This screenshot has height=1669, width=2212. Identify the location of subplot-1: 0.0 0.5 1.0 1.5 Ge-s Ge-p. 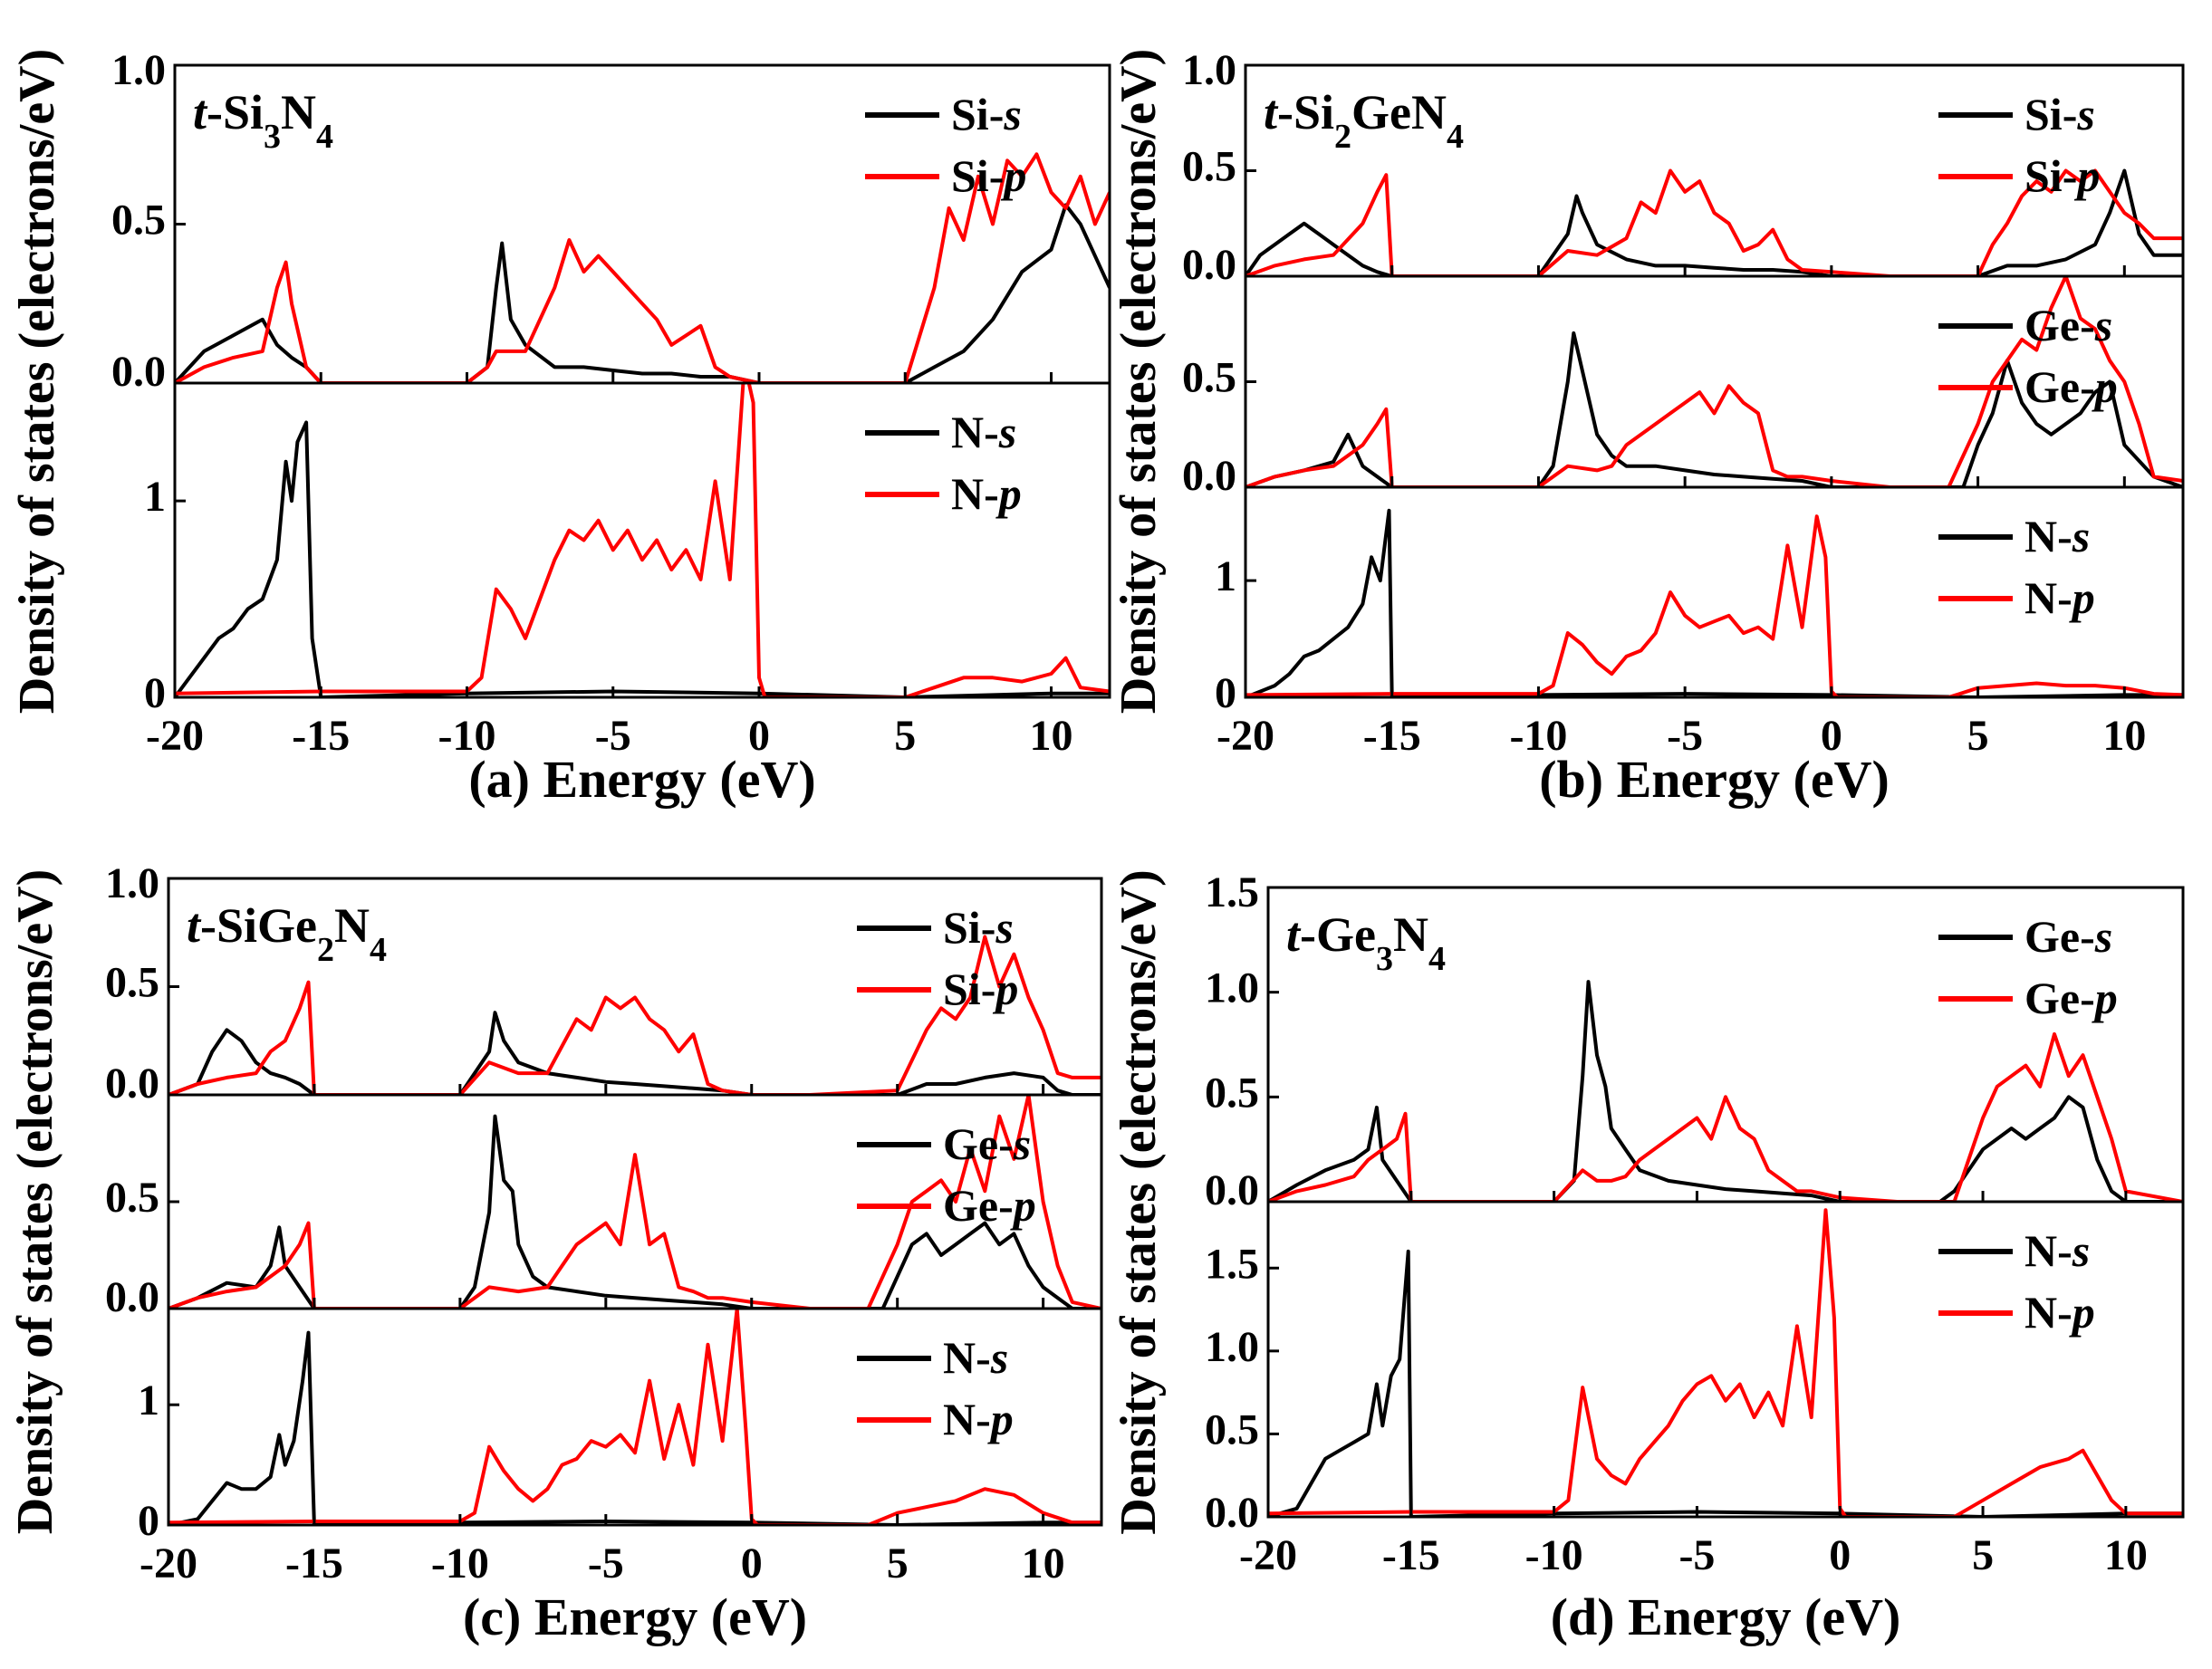
(1694, 1041).